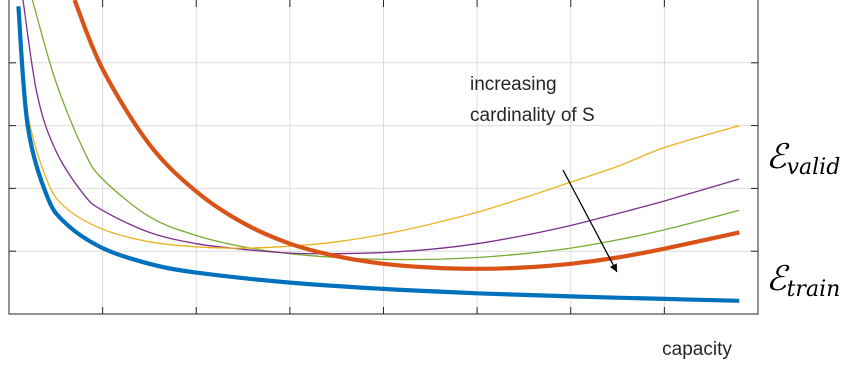  Describe the element at coordinates (697, 349) in the screenshot. I see `x-axis-label: capacity` at that location.